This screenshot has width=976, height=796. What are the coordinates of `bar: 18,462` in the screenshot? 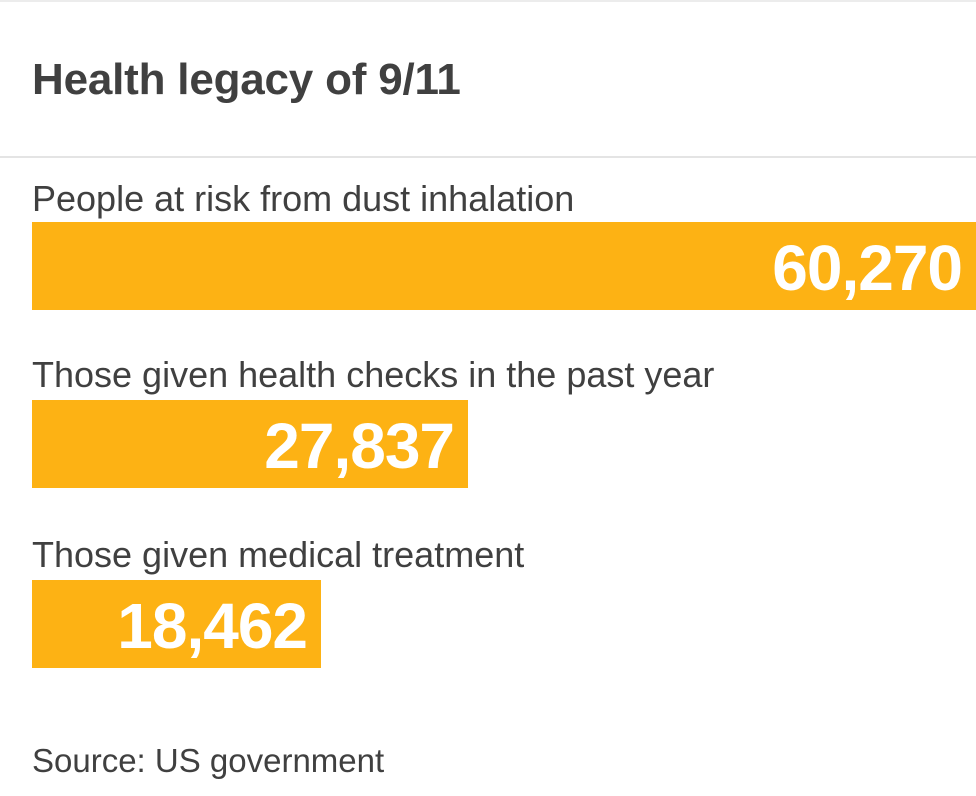 It's located at (176, 624).